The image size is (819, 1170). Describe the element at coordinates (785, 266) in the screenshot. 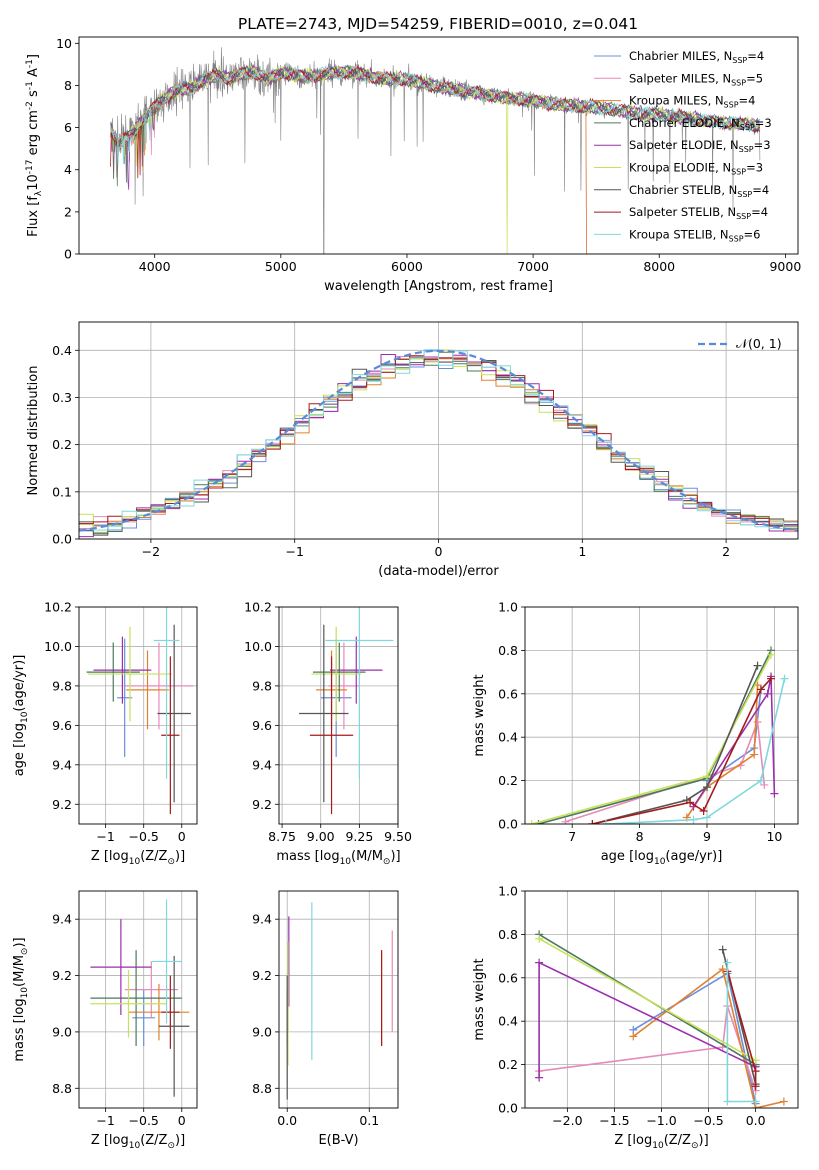

I see `x-tick-label: 9000` at that location.